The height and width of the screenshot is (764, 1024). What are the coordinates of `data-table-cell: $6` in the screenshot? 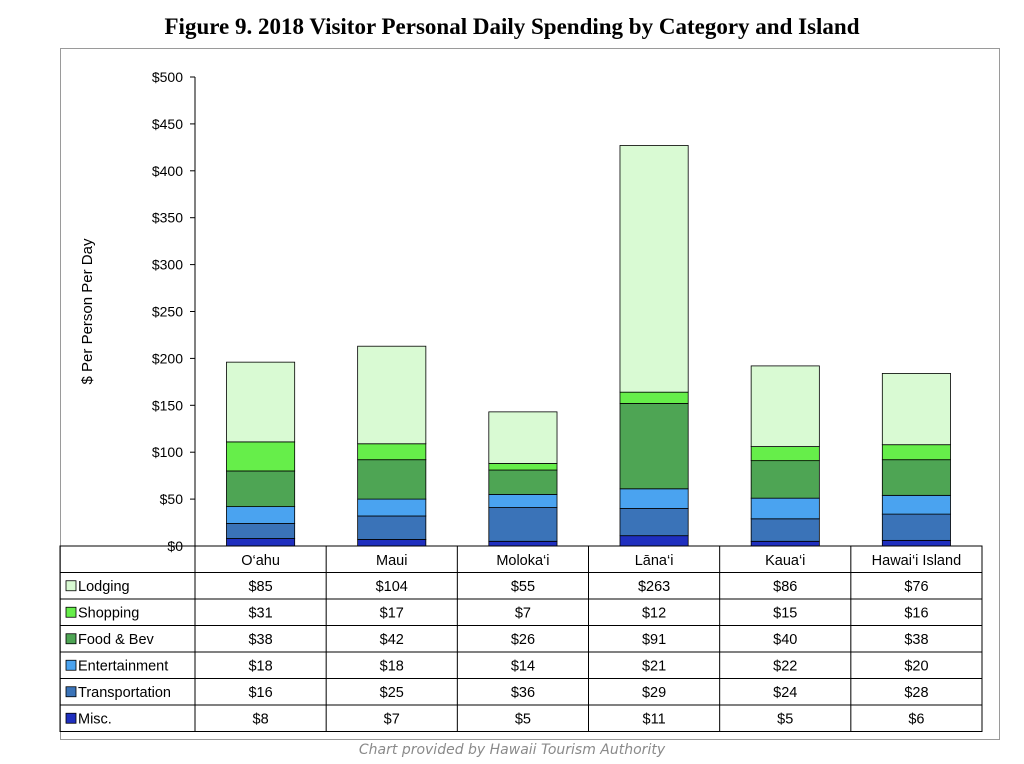 It's located at (916, 719).